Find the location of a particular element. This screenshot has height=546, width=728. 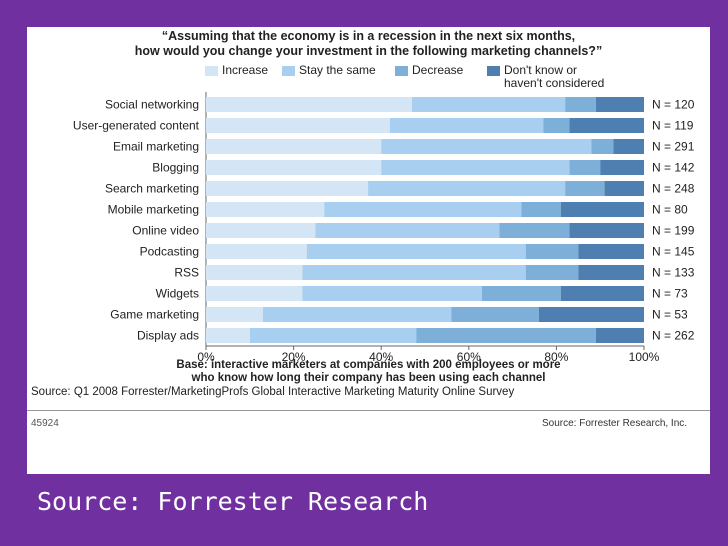

n-label-game-marketing: N = 53 is located at coordinates (670, 315).